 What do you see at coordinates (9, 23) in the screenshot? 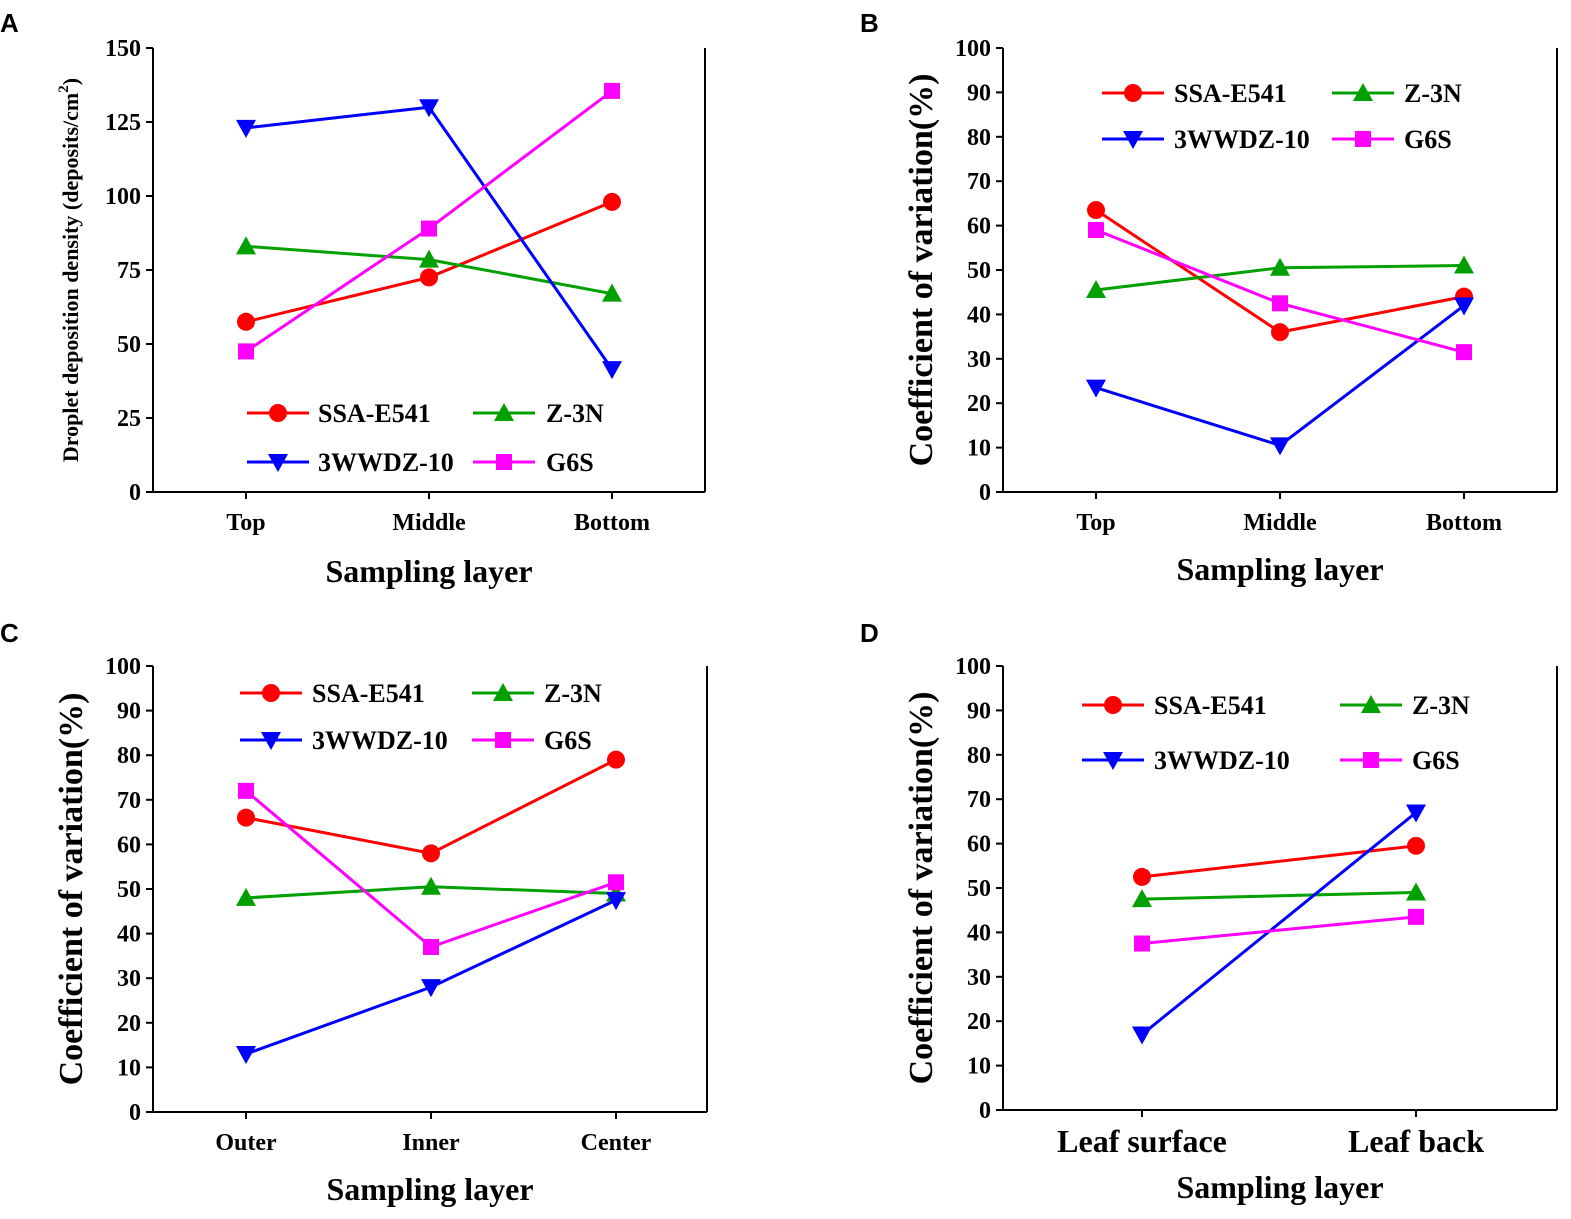
I see `panel-label: A` at bounding box center [9, 23].